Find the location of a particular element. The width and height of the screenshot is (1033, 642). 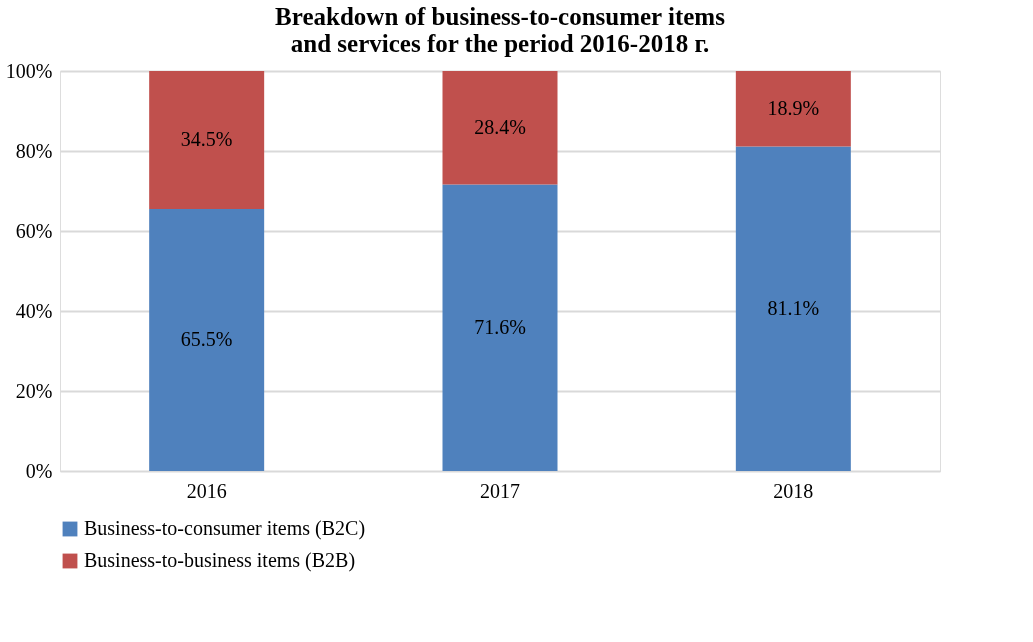

data-label: 34.5% is located at coordinates (206, 139).